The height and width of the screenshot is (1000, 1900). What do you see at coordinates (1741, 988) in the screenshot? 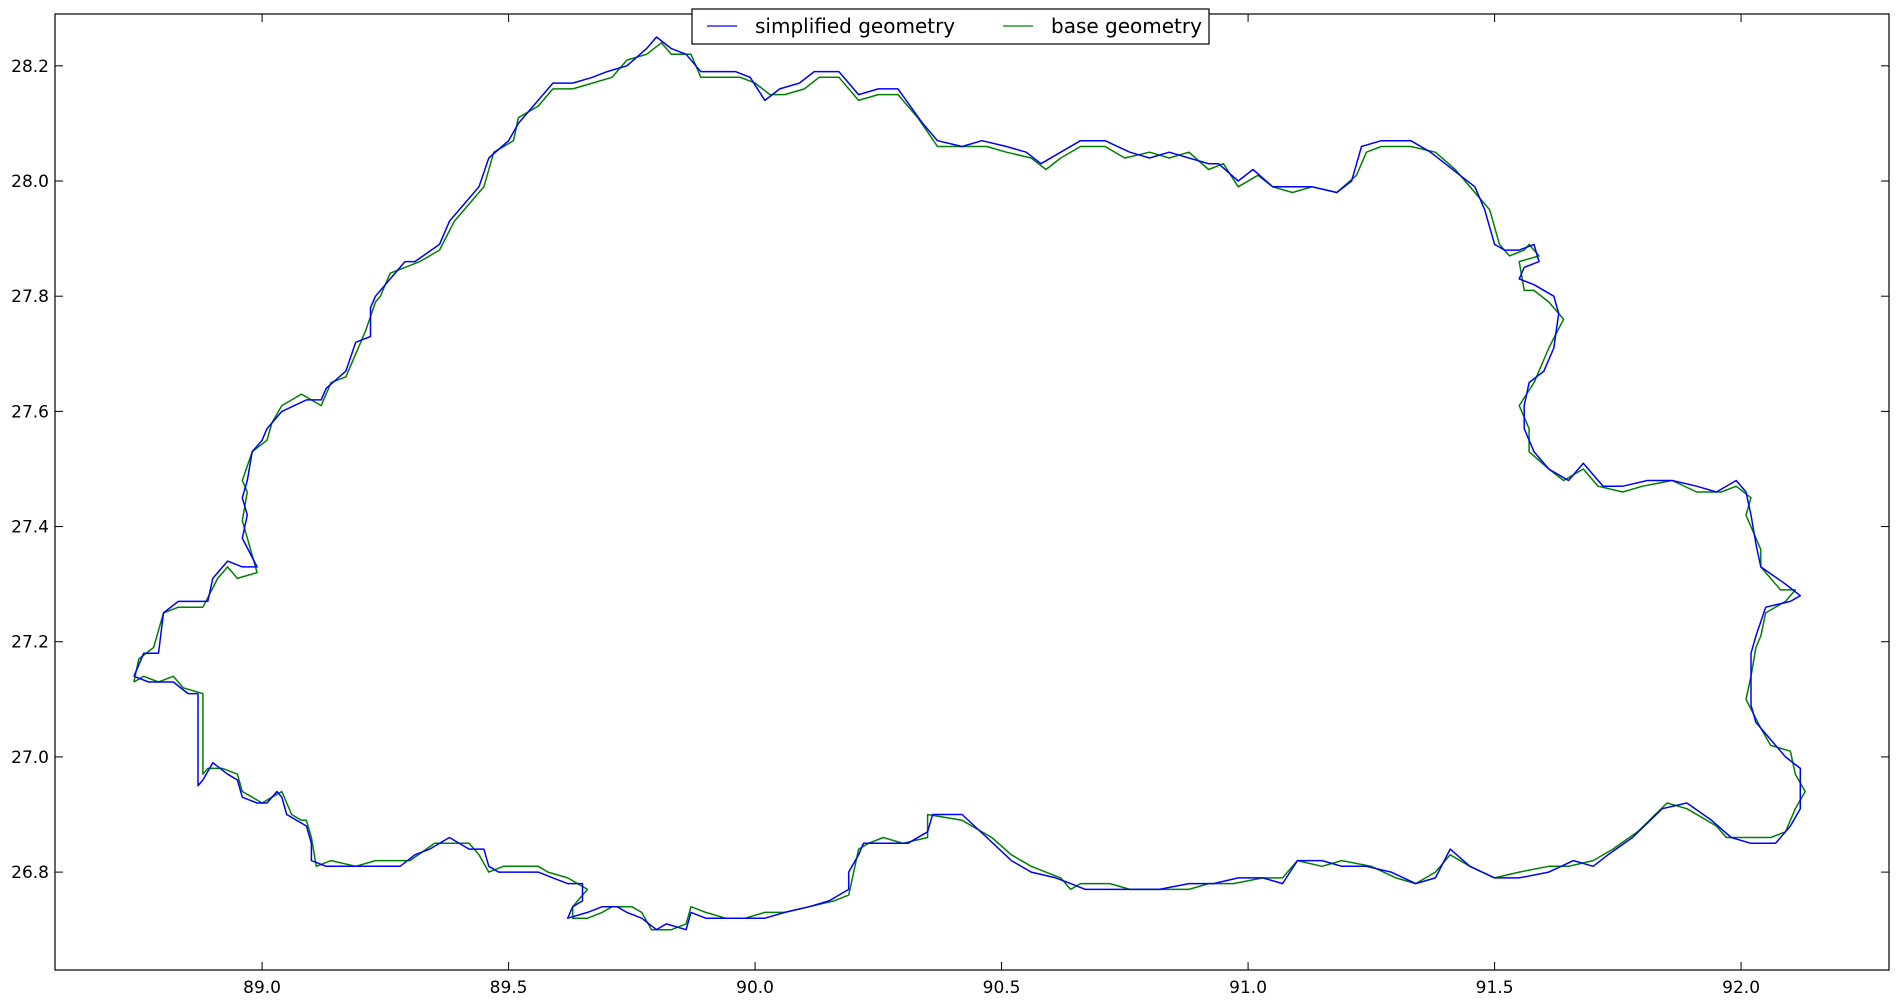
I see `x-tick-label: 92.0` at bounding box center [1741, 988].